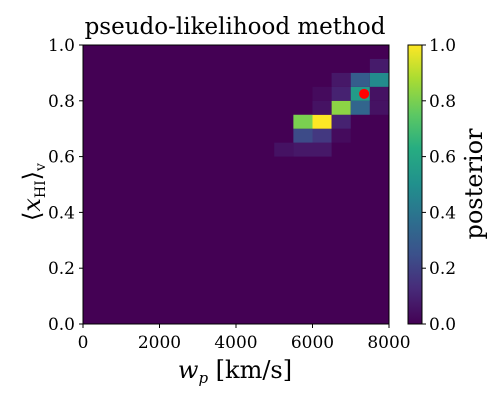 The image size is (500, 400). I want to click on colorbar-tick-label: 1.0, so click(442, 46).